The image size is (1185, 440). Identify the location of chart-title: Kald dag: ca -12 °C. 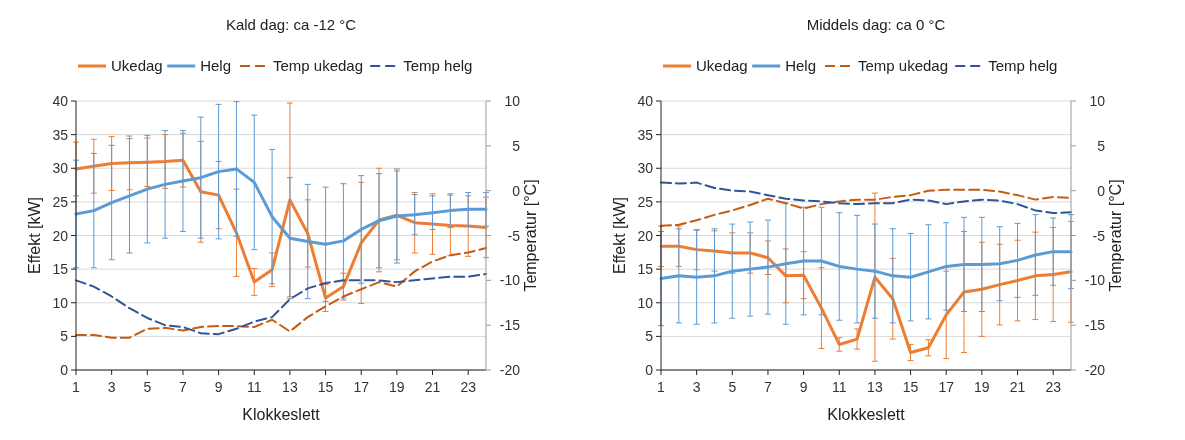
(291, 24).